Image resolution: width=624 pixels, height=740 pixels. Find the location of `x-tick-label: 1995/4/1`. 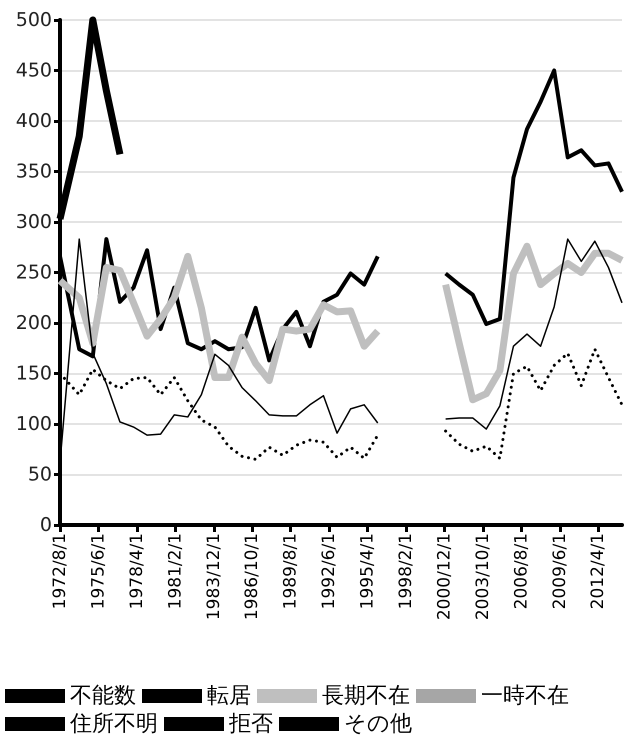

x-tick-label: 1995/4/1 is located at coordinates (368, 571).